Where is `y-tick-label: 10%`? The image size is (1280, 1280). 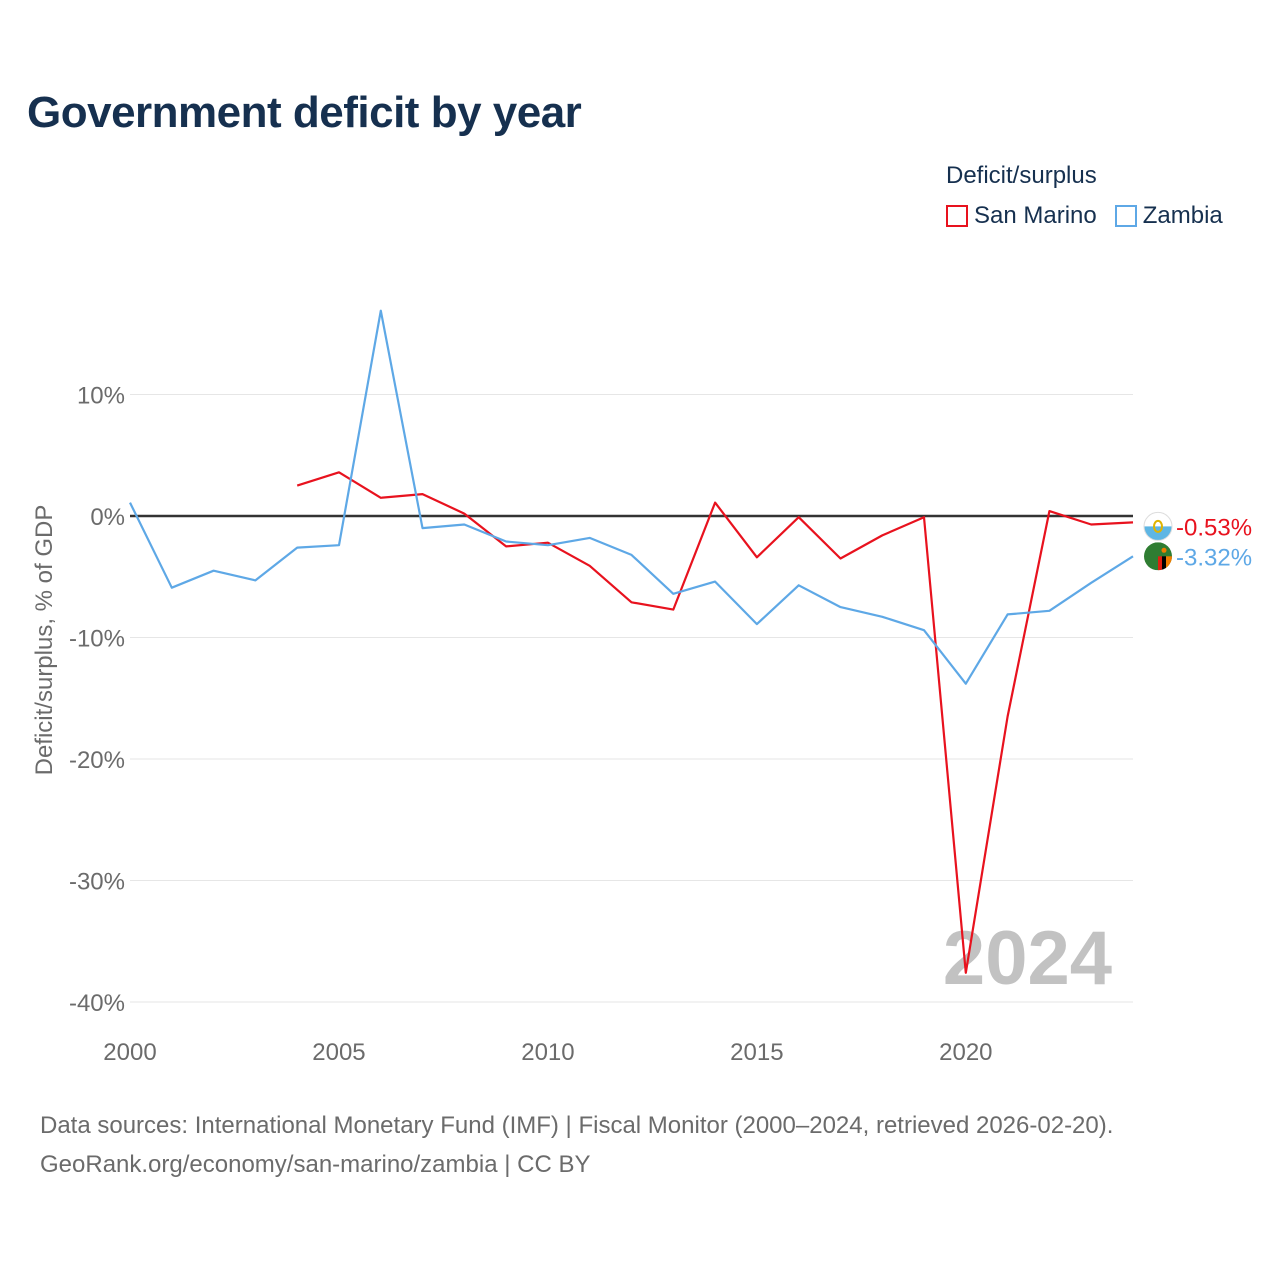
y-tick-label: 10% is located at coordinates (101, 396).